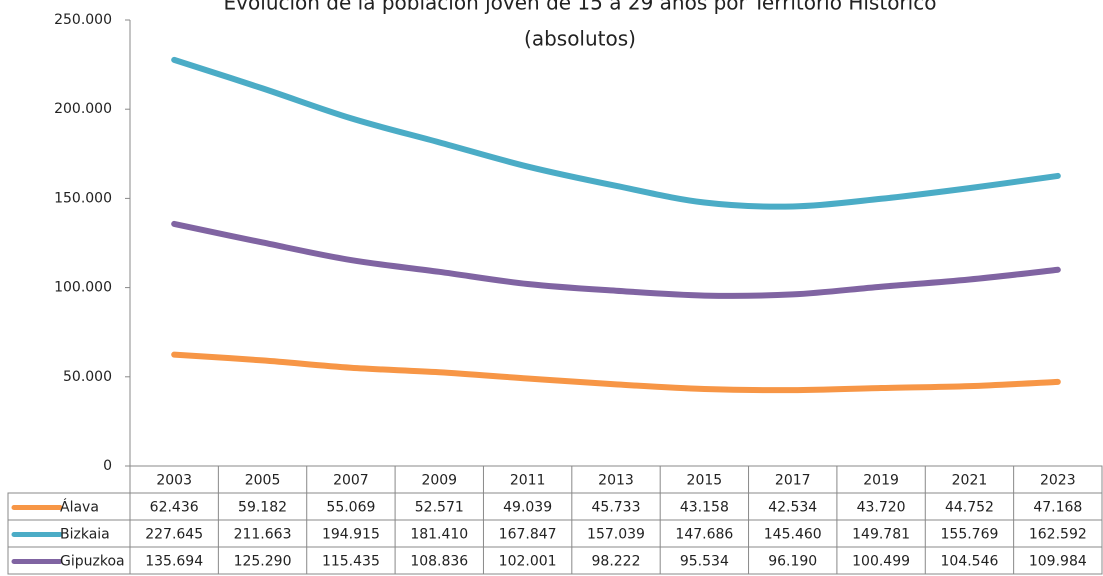  Describe the element at coordinates (881, 481) in the screenshot. I see `x-tick-label: 2019` at that location.